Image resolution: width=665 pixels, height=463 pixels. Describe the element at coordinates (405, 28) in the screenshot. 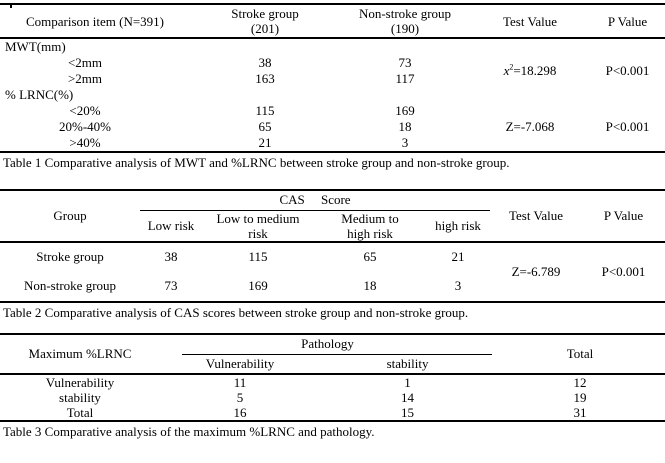

I see `t1-header-nonstroke-line2: (190)` at that location.